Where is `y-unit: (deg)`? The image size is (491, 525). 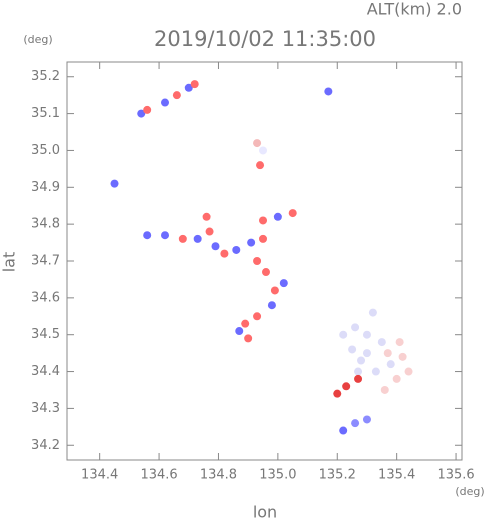
y-unit: (deg) is located at coordinates (37, 39).